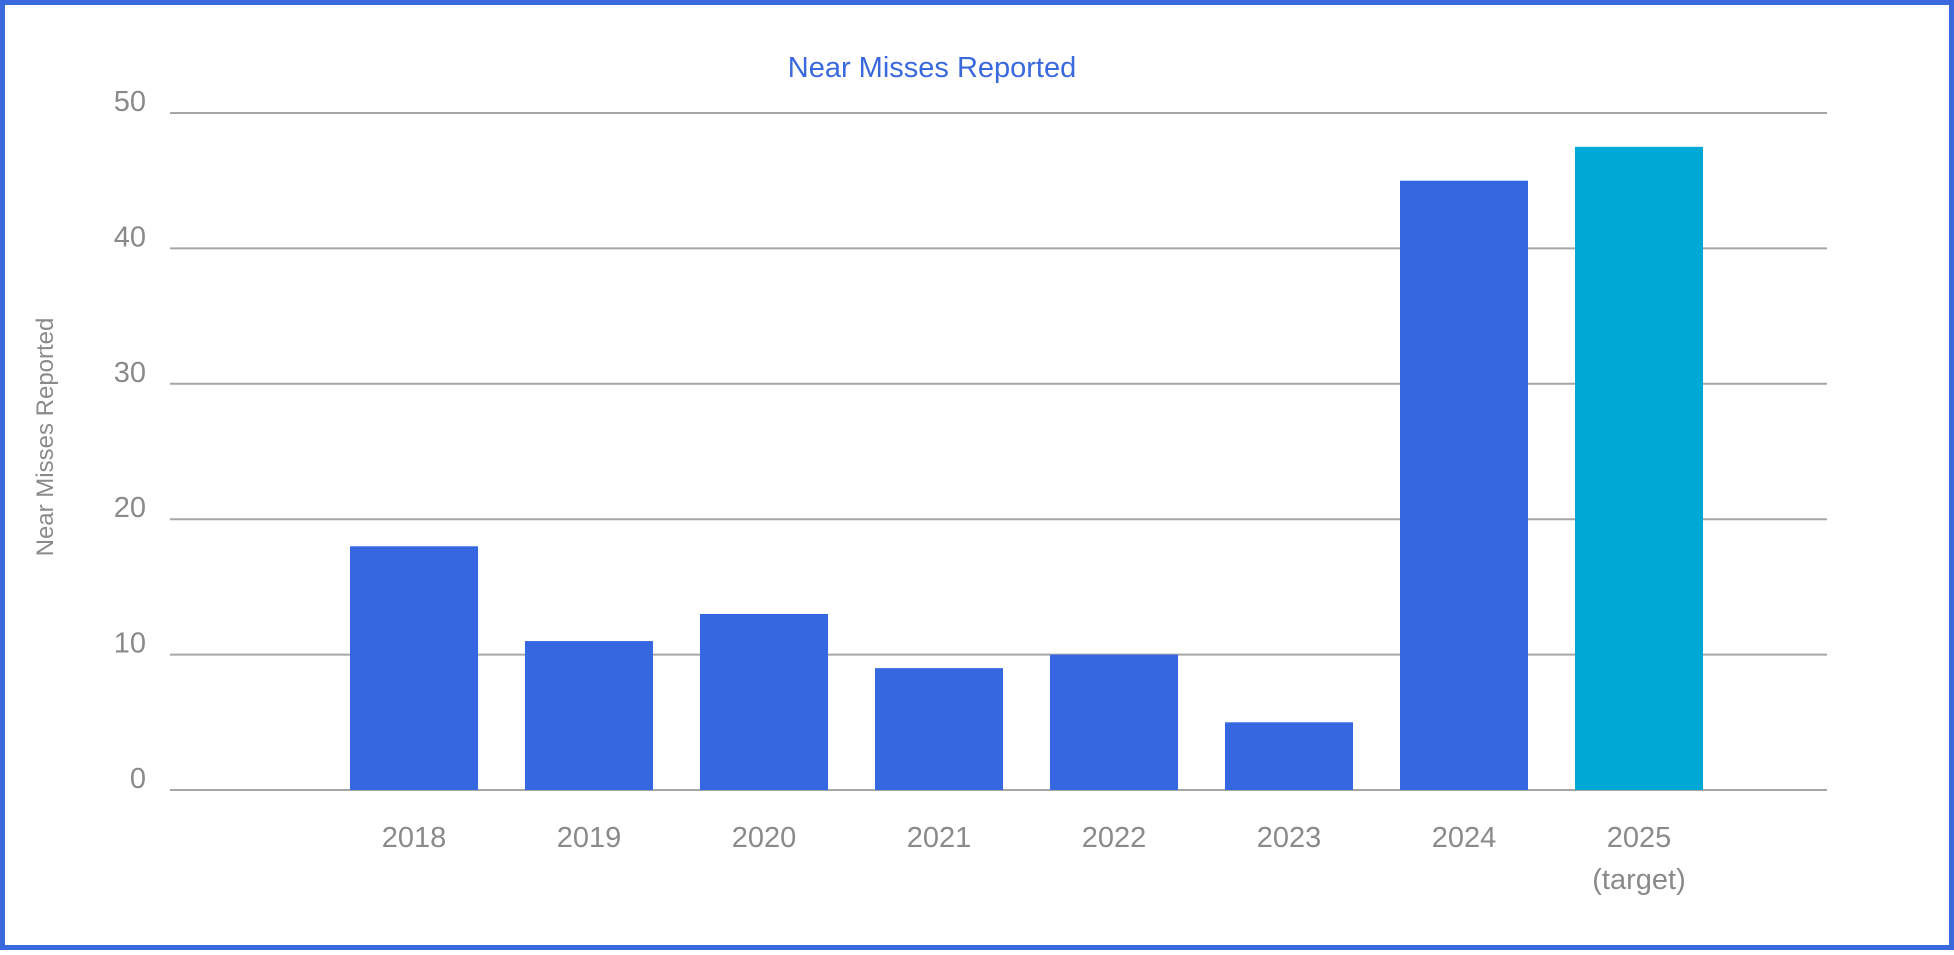 The image size is (1954, 955). What do you see at coordinates (932, 68) in the screenshot?
I see `chart-title: Near Misses Reported` at bounding box center [932, 68].